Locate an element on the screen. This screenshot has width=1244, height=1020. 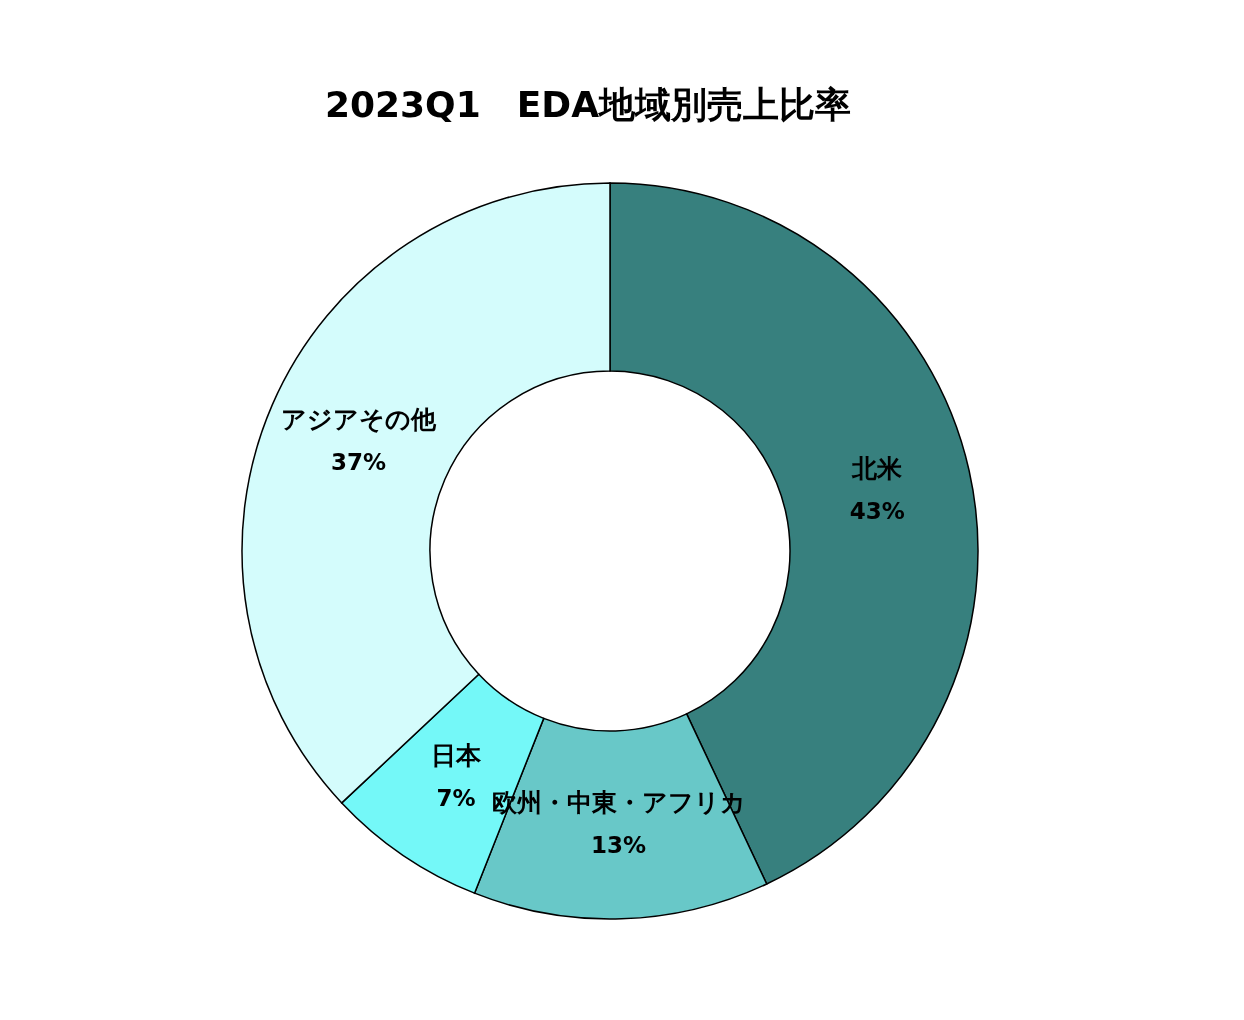
data-label: 13% is located at coordinates (619, 844).